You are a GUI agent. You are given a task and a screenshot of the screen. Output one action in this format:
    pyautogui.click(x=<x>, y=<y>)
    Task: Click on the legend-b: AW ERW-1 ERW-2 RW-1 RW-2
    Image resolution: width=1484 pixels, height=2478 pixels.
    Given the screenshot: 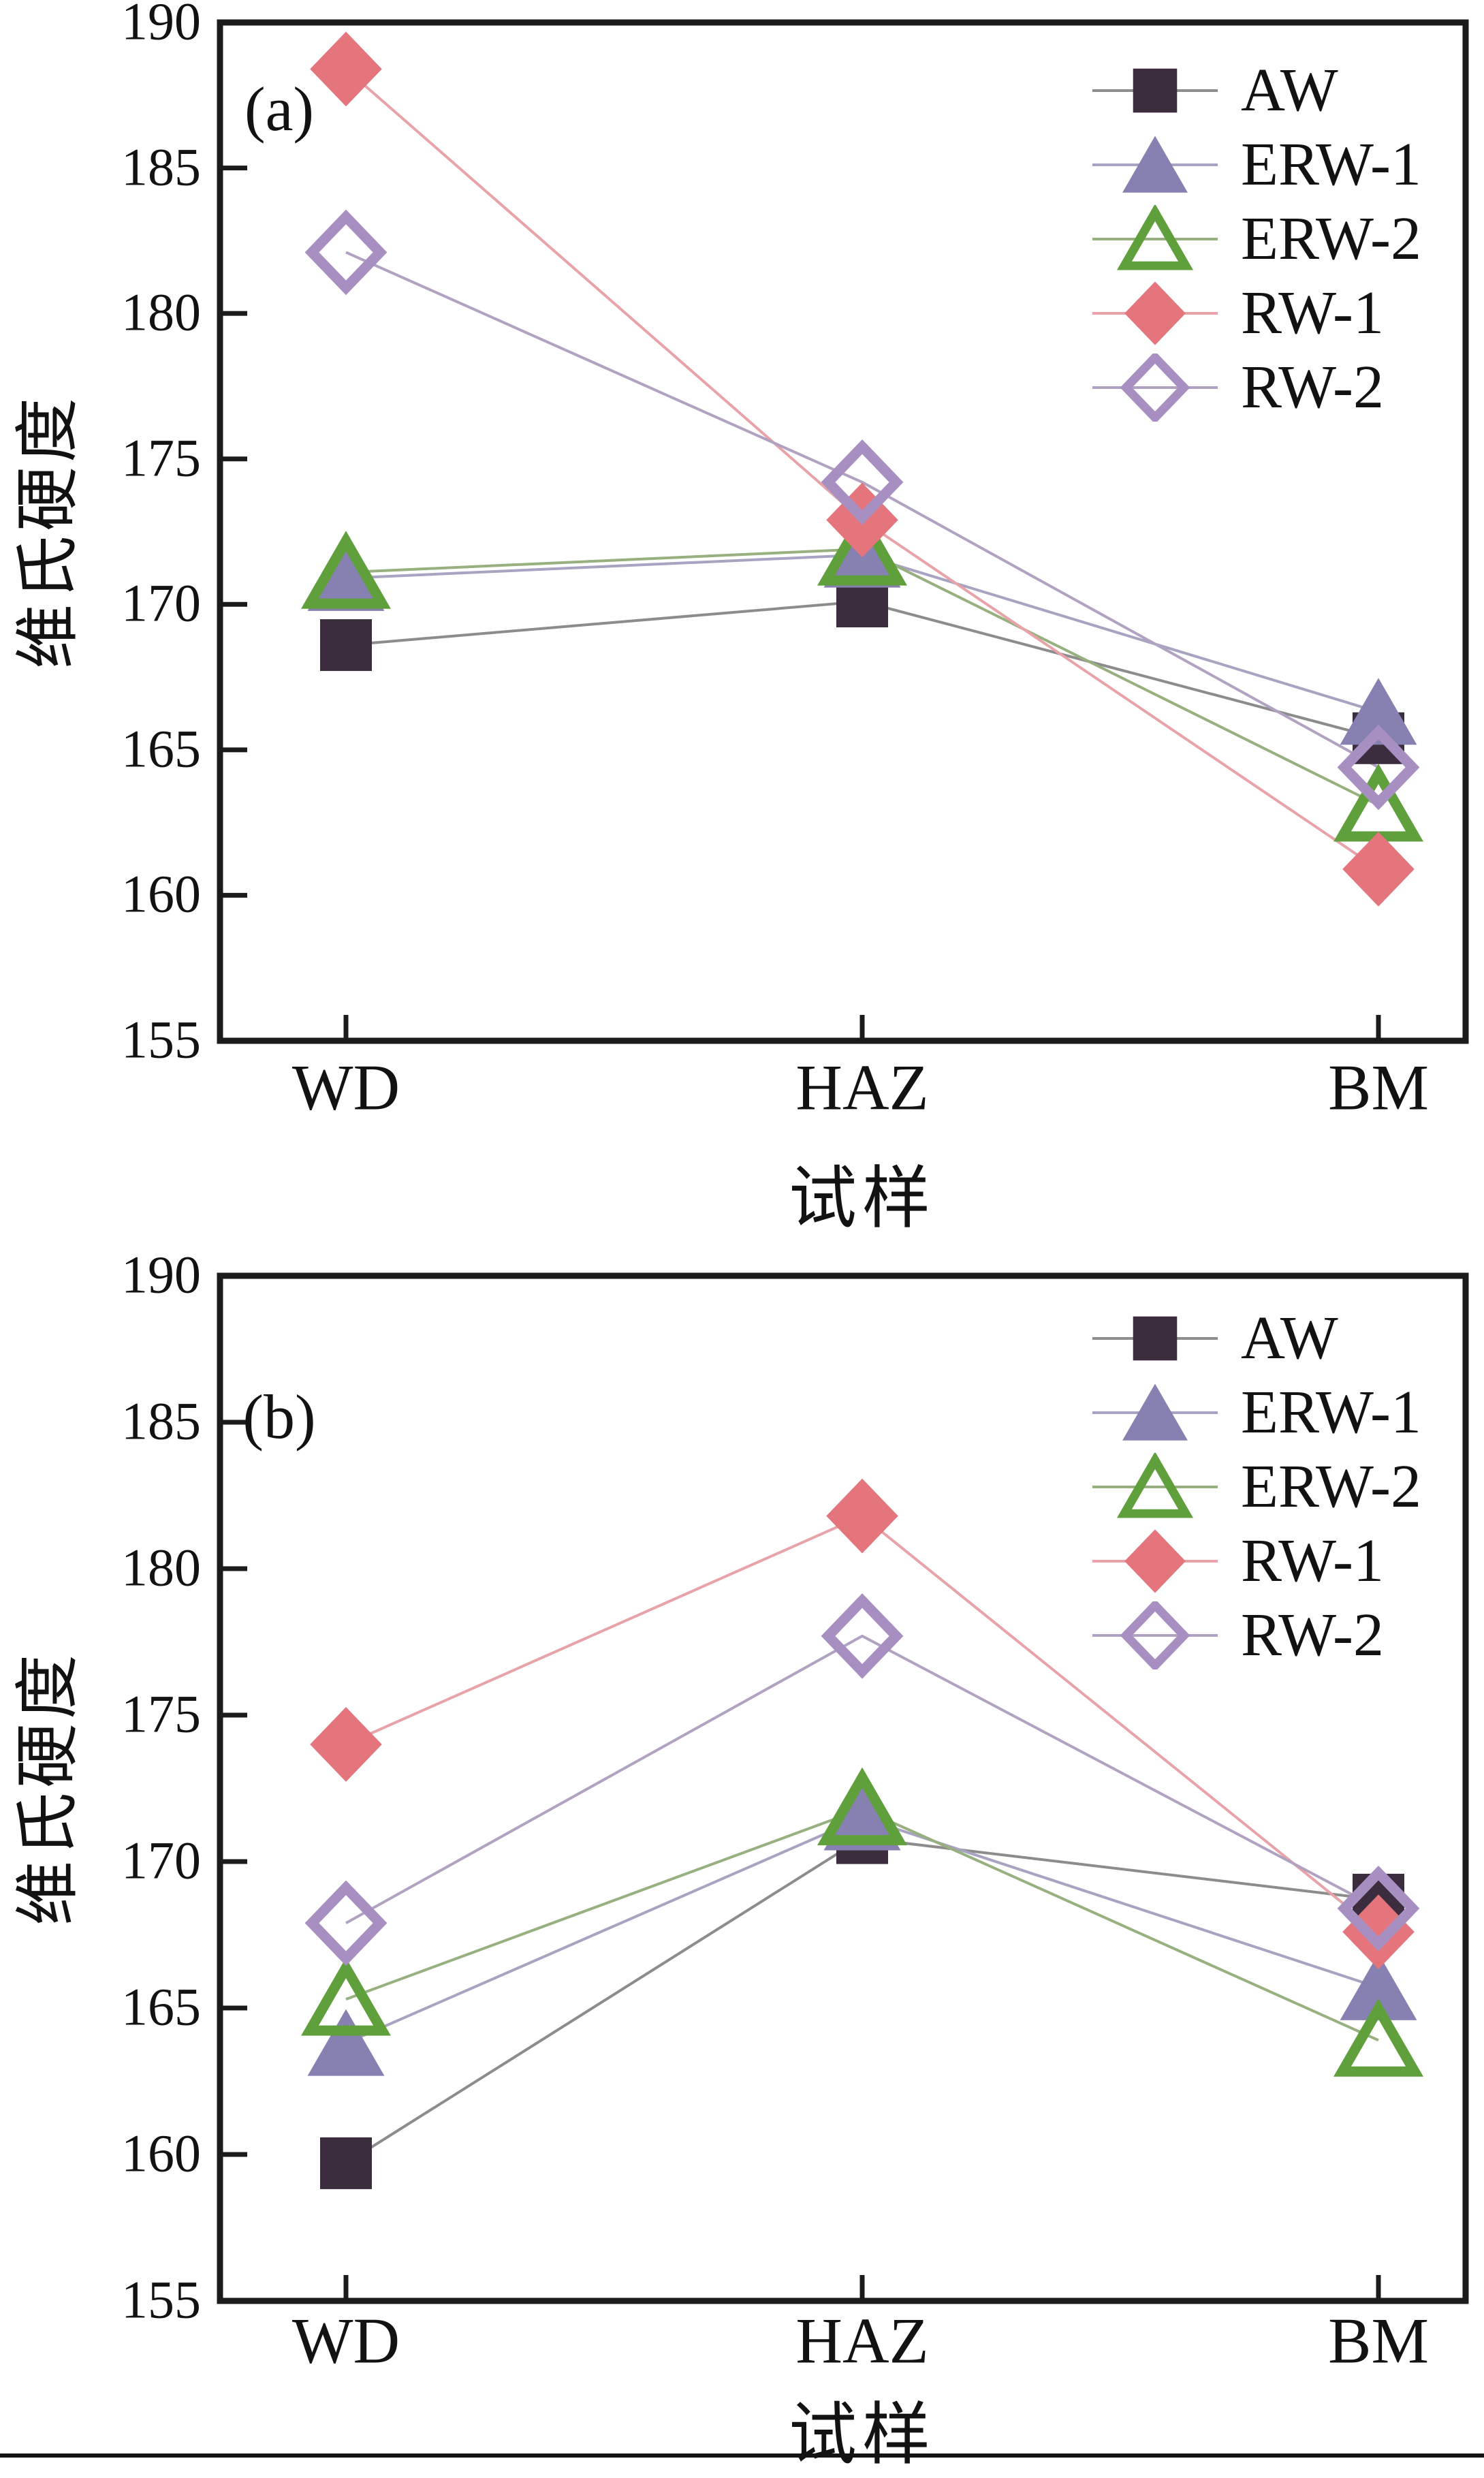 What is the action you would take?
    pyautogui.click(x=1254, y=1486)
    